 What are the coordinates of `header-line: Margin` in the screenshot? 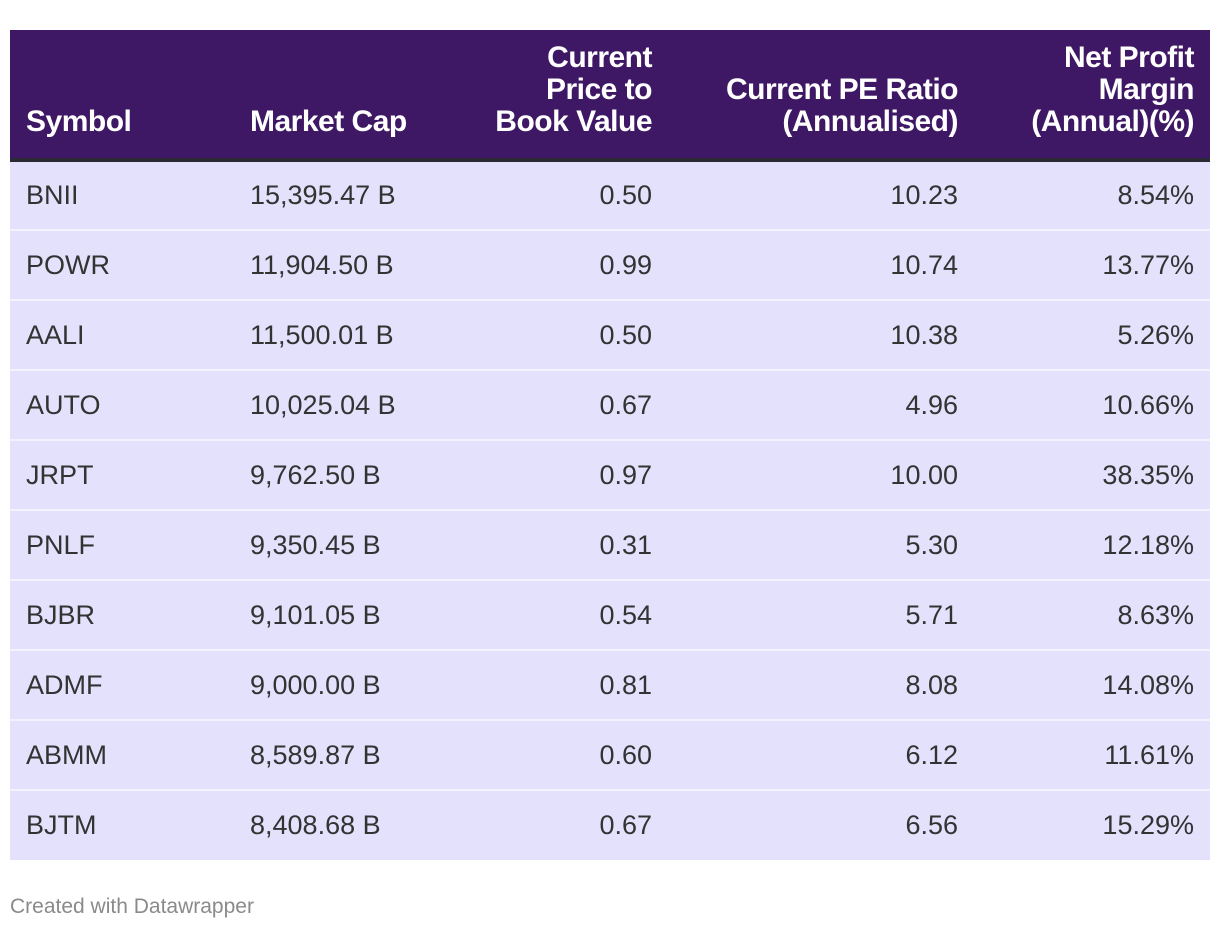 It's located at (1146, 89).